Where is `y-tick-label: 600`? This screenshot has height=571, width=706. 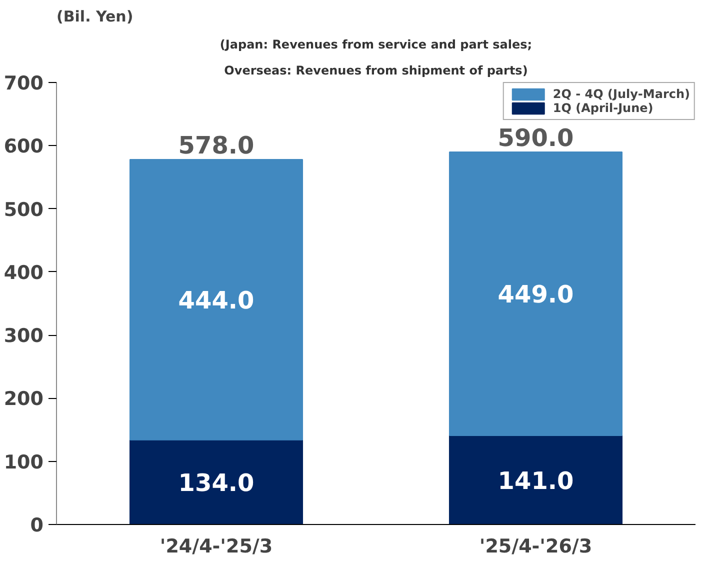
y-tick-label: 600 is located at coordinates (24, 147).